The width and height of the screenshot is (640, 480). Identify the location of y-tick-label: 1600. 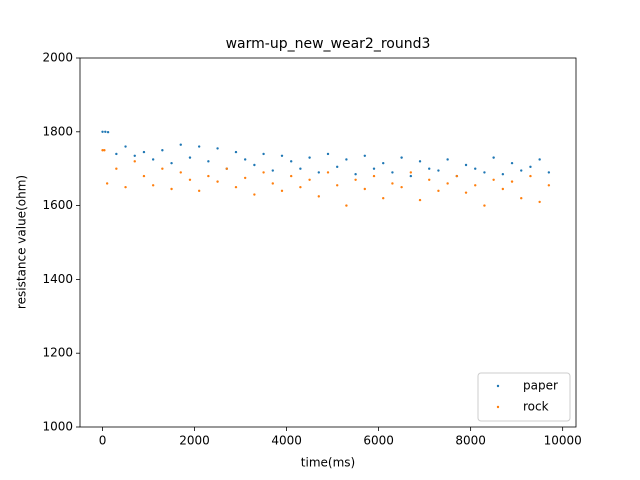
(57, 205).